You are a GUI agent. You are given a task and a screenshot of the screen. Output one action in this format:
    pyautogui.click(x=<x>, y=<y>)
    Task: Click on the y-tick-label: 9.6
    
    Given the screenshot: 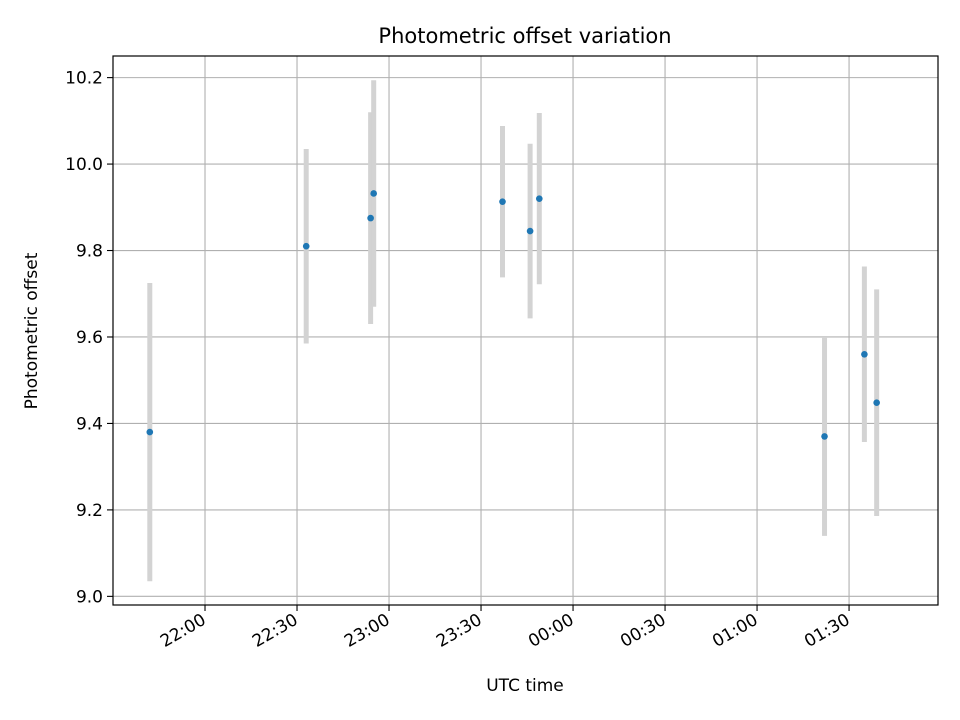 What is the action you would take?
    pyautogui.click(x=89, y=338)
    